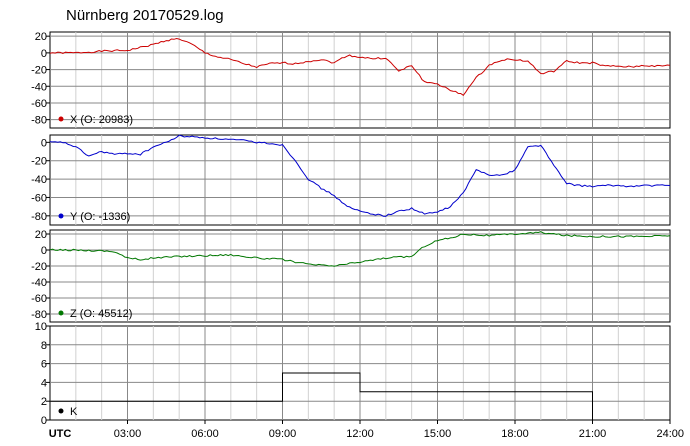 This screenshot has width=690, height=446. What do you see at coordinates (101, 120) in the screenshot?
I see `legend-label: X (O: 20983)` at bounding box center [101, 120].